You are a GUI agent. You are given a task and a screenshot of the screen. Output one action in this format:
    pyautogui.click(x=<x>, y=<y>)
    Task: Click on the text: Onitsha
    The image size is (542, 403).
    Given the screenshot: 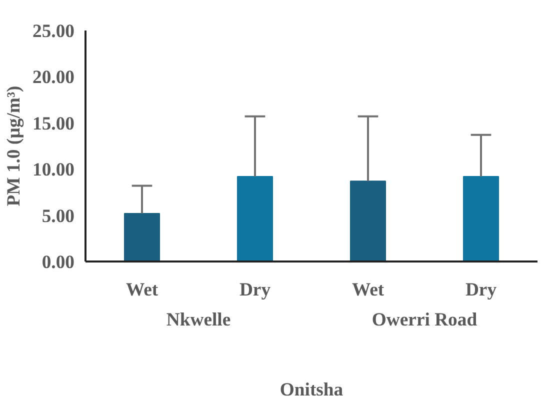 What is the action you would take?
    pyautogui.click(x=312, y=390)
    